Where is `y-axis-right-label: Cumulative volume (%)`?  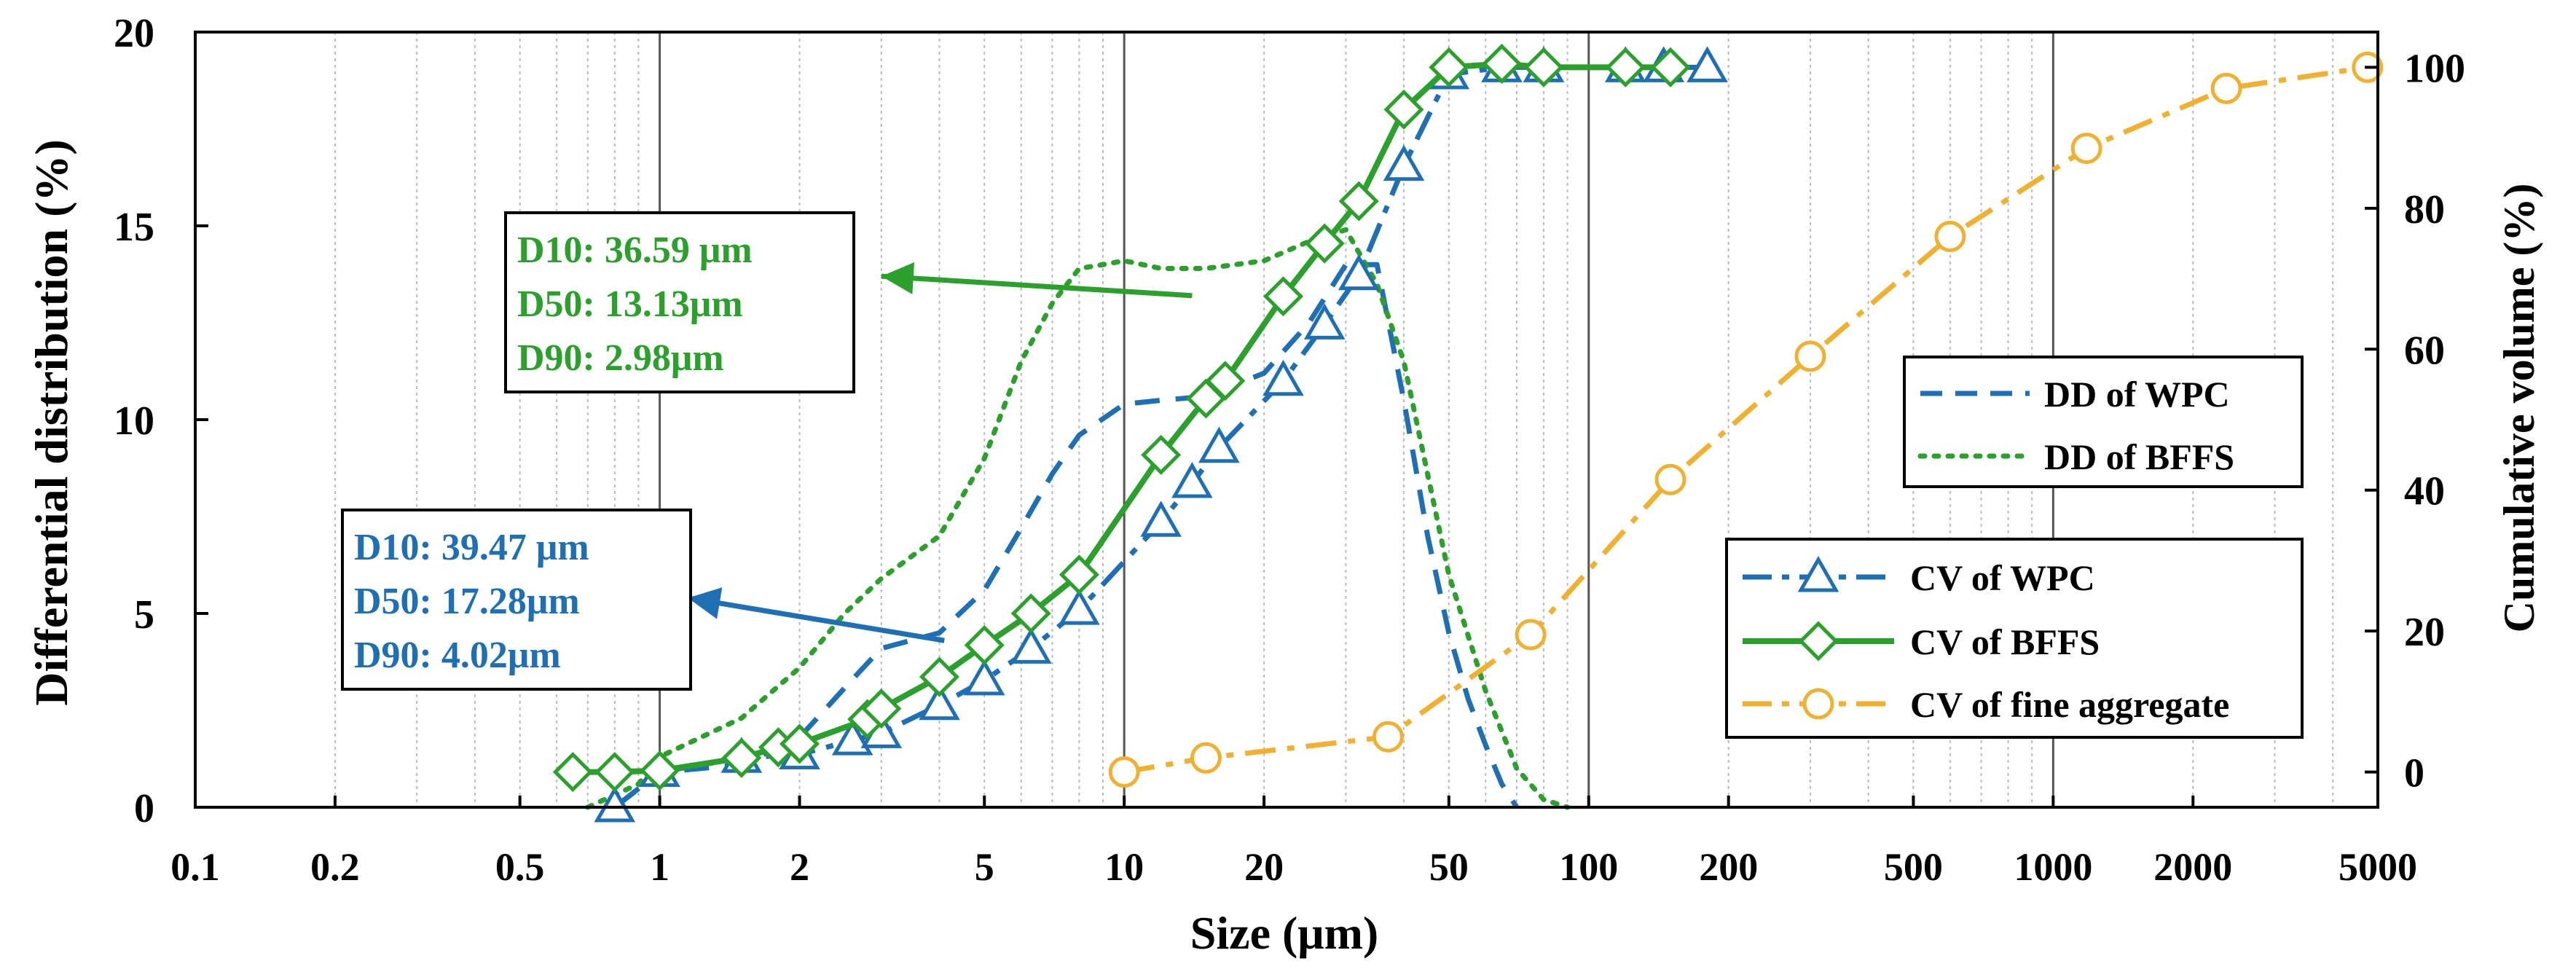 y-axis-right-label: Cumulative volume (%) is located at coordinates (2519, 409).